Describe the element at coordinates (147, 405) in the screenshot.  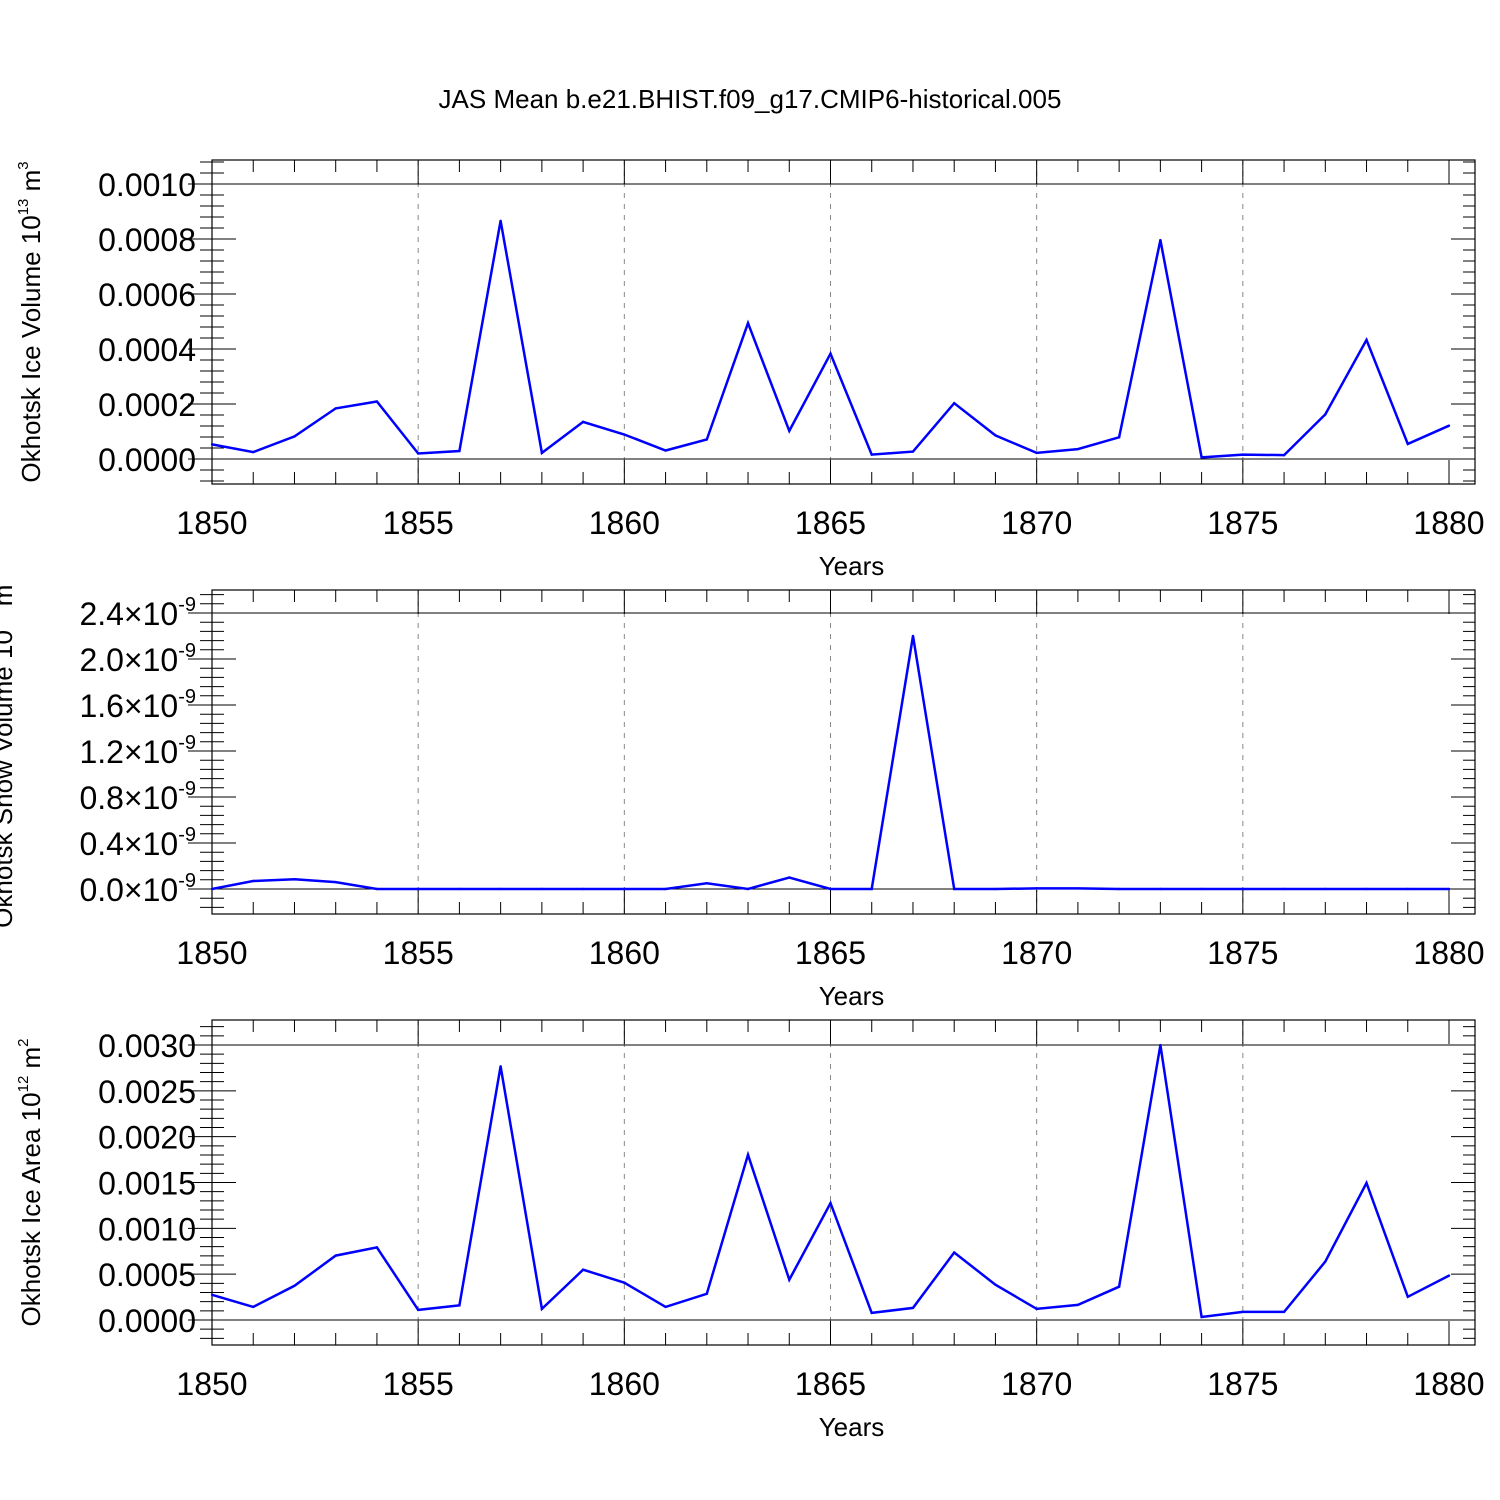
I see `y-tick-label: 0.0002` at that location.